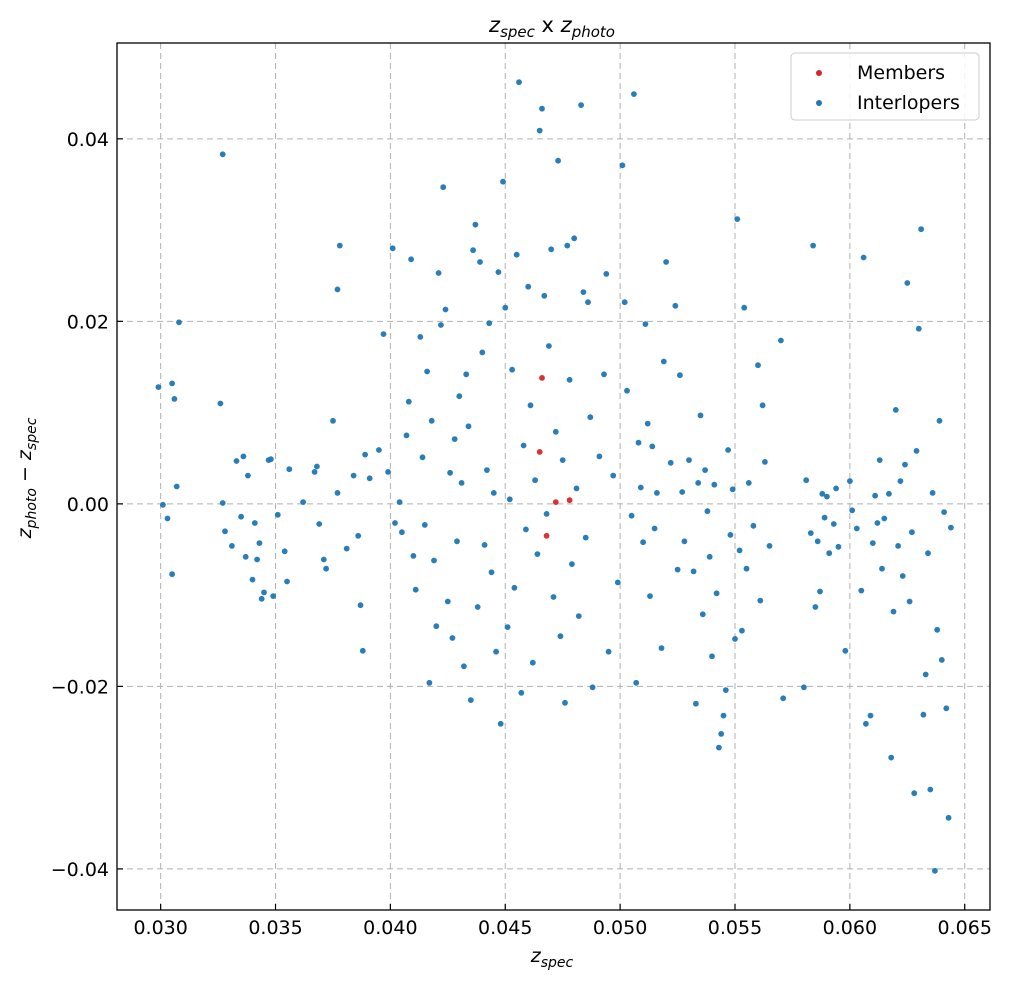 The image size is (1010, 987). What do you see at coordinates (494, 25) in the screenshot?
I see `title-z-spec-main: z` at bounding box center [494, 25].